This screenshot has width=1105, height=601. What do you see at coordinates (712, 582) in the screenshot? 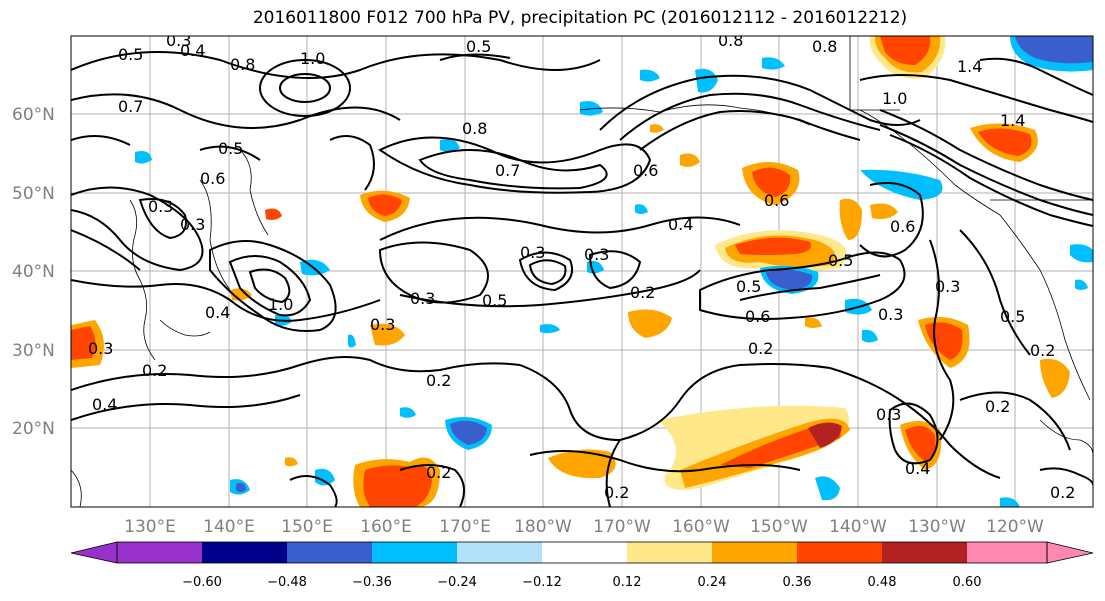
I see `colorbar-tick-label: 0.24` at bounding box center [712, 582].